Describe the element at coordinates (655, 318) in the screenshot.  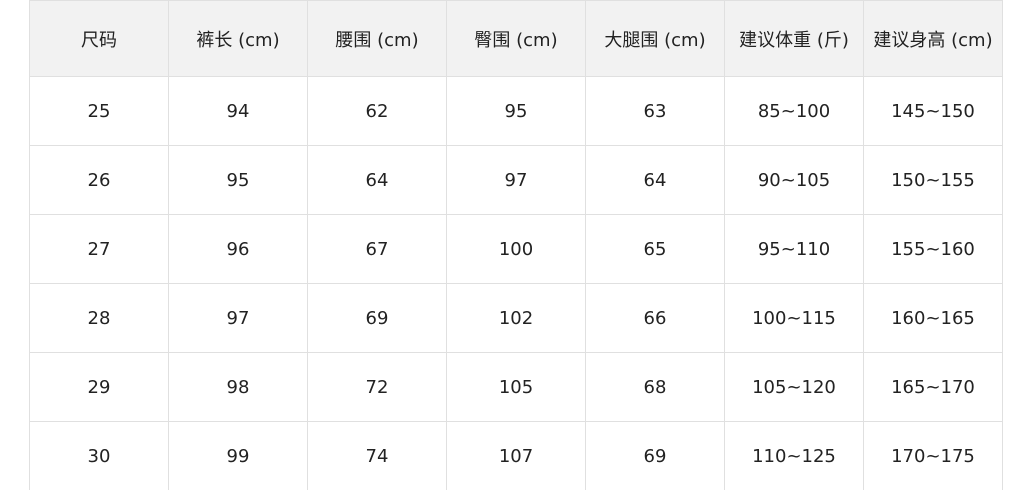
I see `table-cell: 66` at that location.